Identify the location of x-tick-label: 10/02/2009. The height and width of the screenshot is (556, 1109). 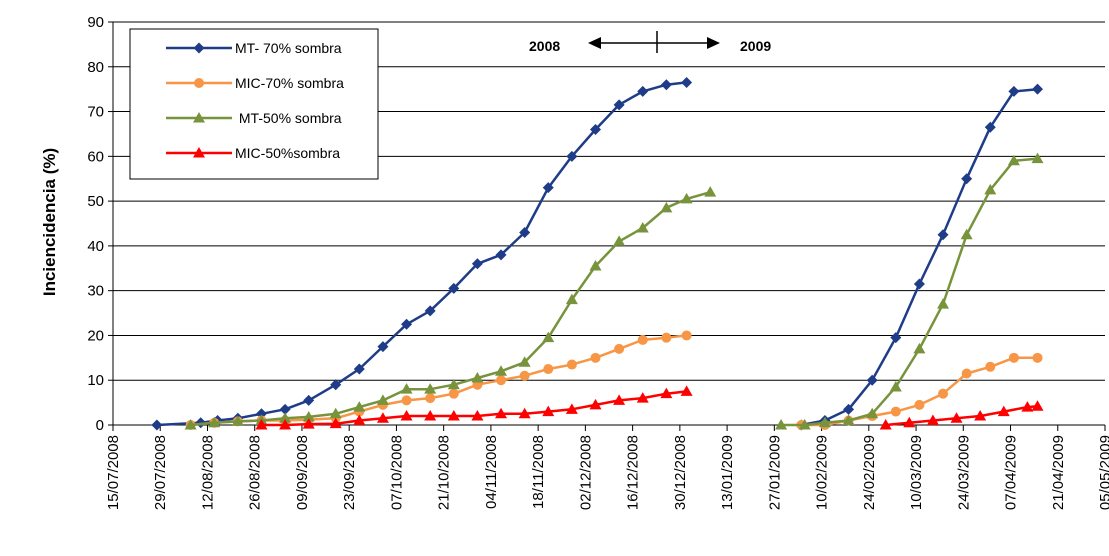
(822, 472).